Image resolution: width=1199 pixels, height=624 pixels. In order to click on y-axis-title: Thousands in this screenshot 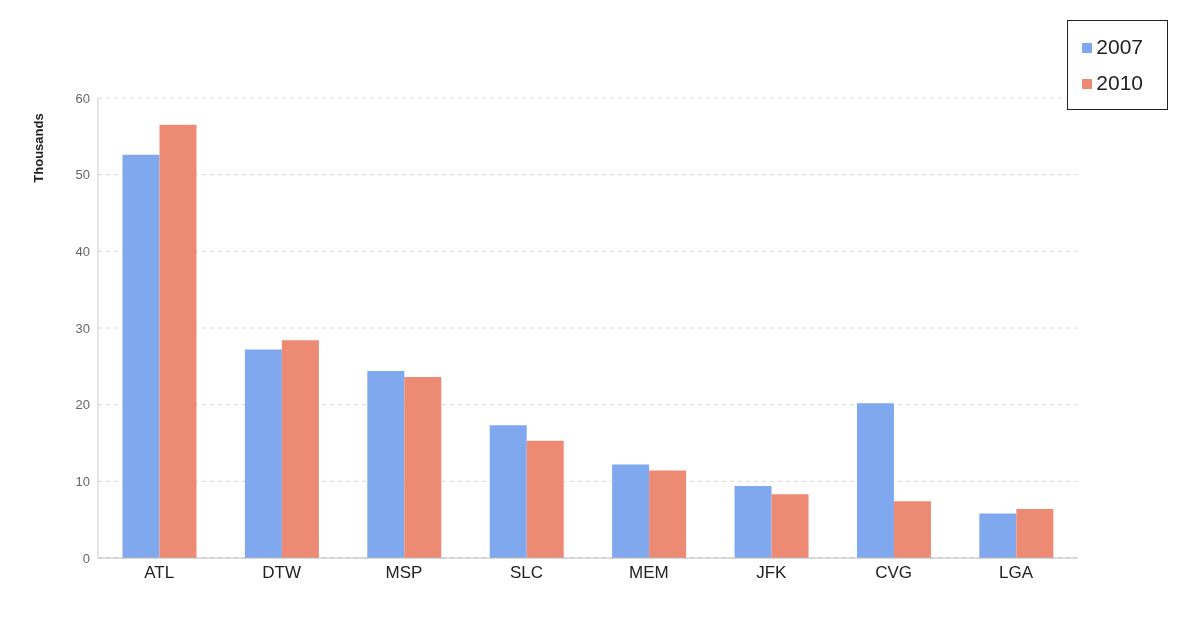, I will do `click(38, 148)`.